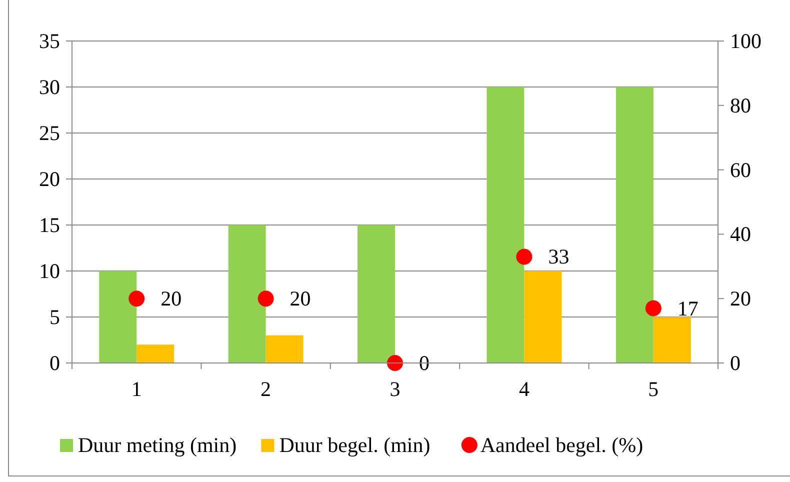 The width and height of the screenshot is (790, 482). I want to click on legend-label: Duur begel. (min), so click(354, 445).